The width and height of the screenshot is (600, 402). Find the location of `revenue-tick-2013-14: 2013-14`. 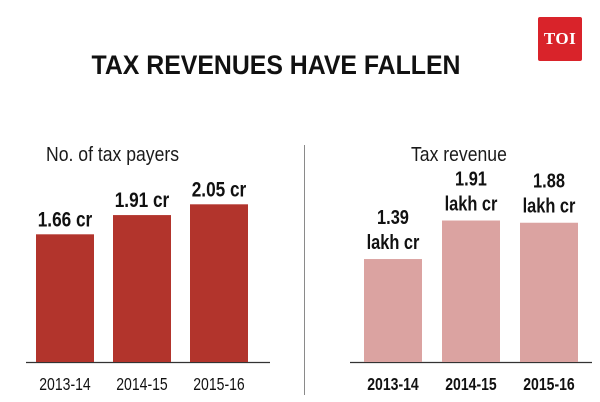

revenue-tick-2013-14: 2013-14 is located at coordinates (392, 384).